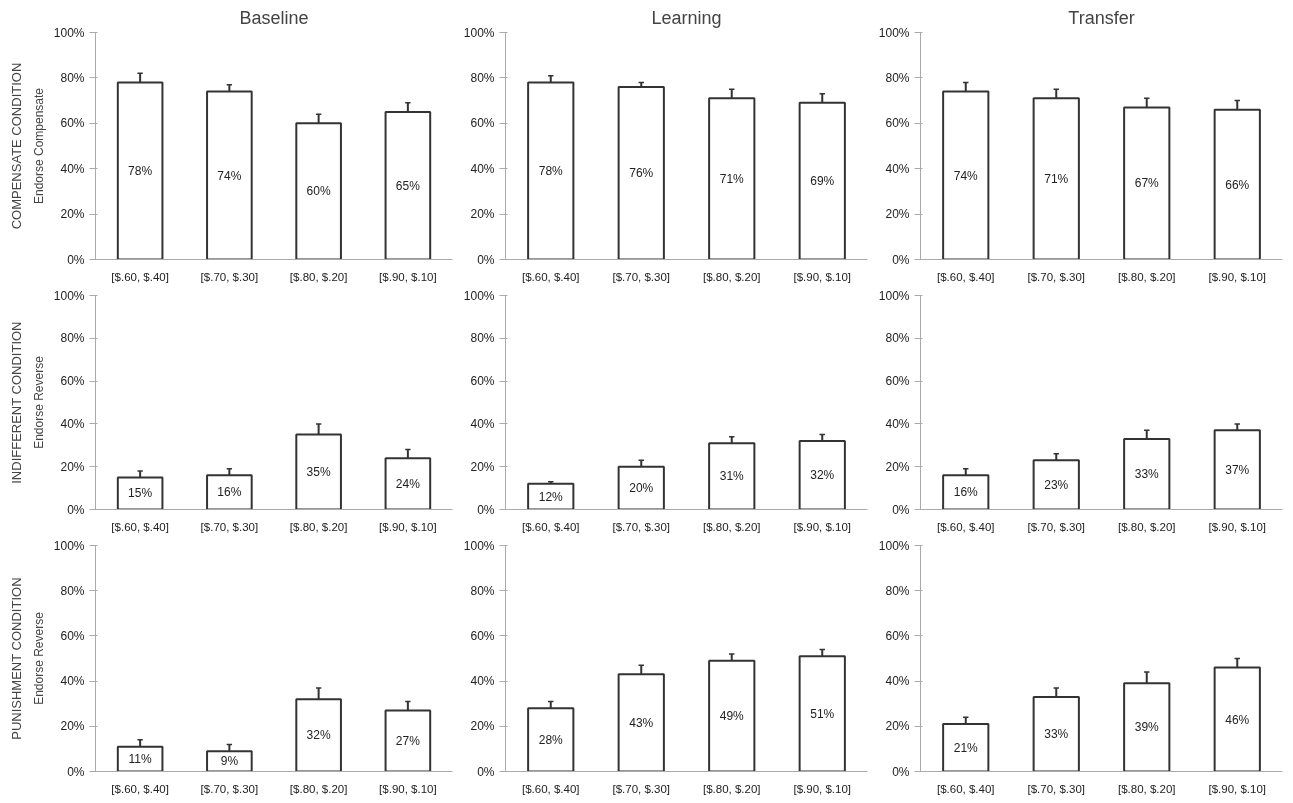  Describe the element at coordinates (318, 191) in the screenshot. I see `data-label: 60%` at that location.